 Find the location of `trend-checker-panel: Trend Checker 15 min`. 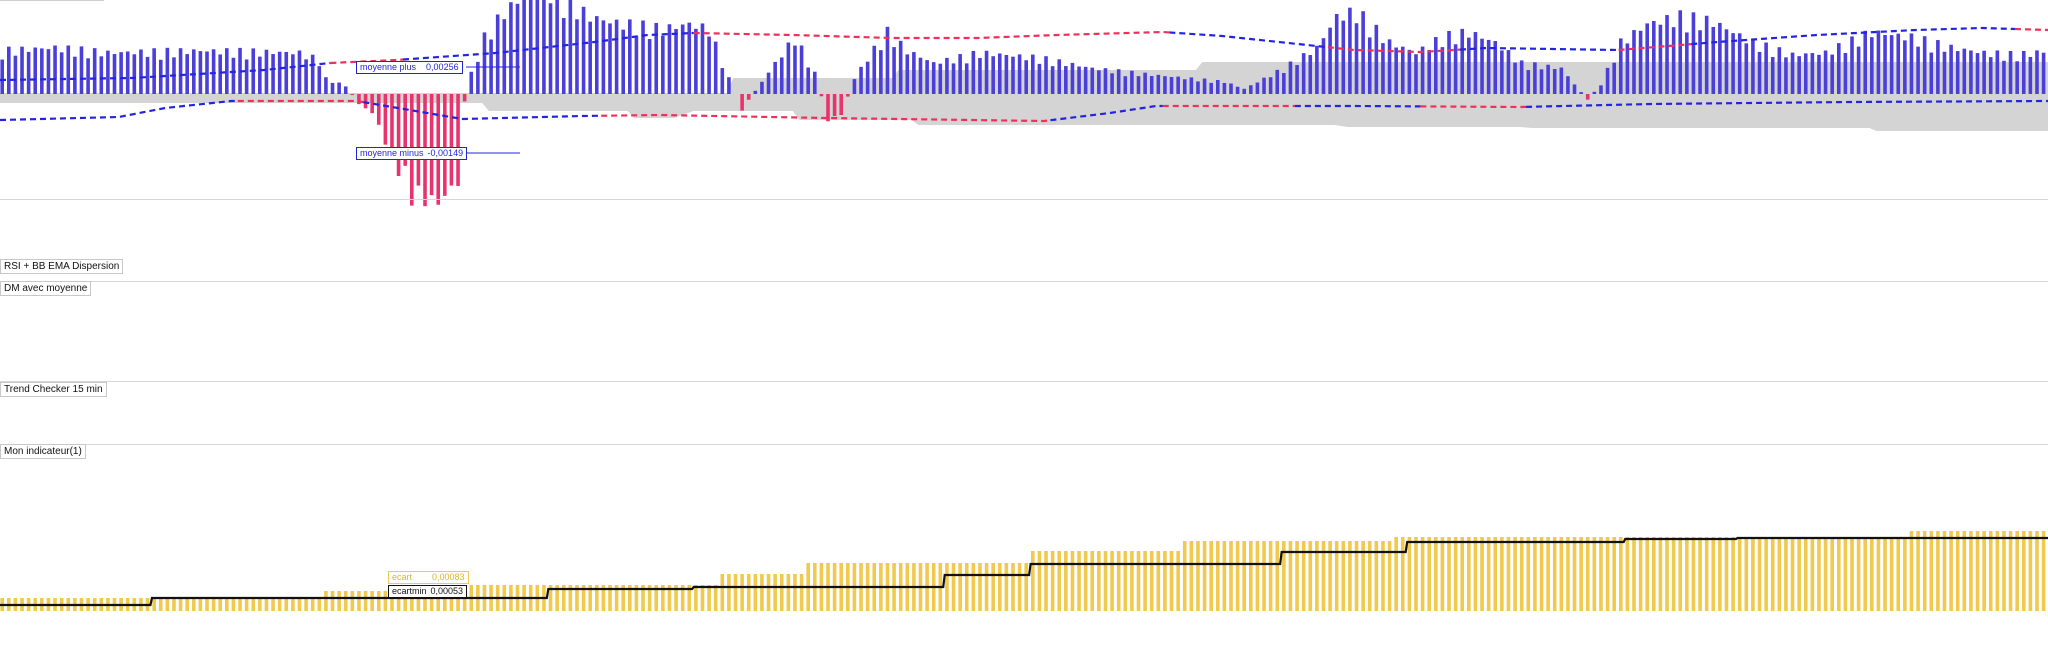

trend-checker-panel: Trend Checker 15 min is located at coordinates (1024, 413).